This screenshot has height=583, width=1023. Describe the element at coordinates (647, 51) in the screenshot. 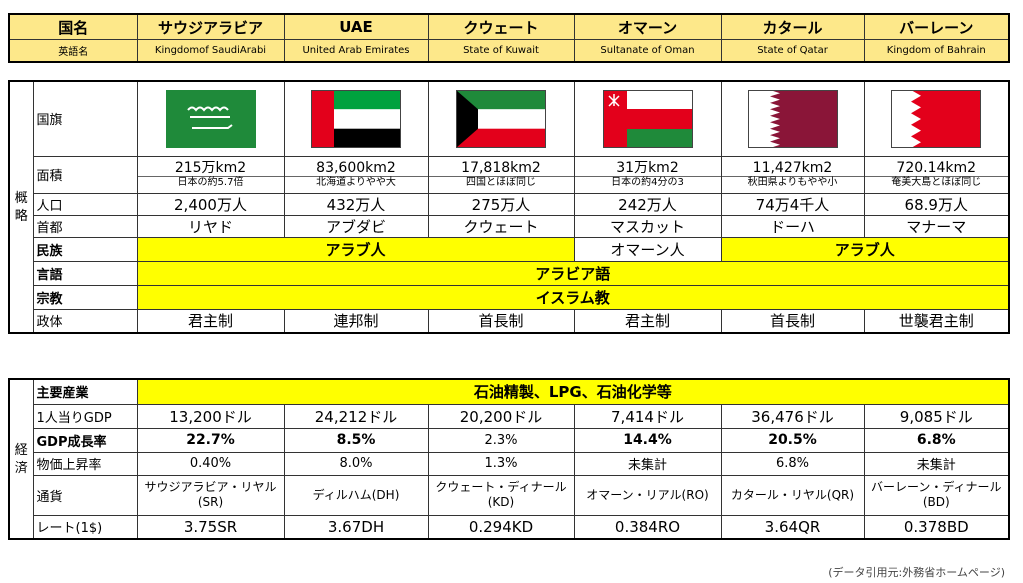

I see `english-name: Sultanate of Oman` at that location.